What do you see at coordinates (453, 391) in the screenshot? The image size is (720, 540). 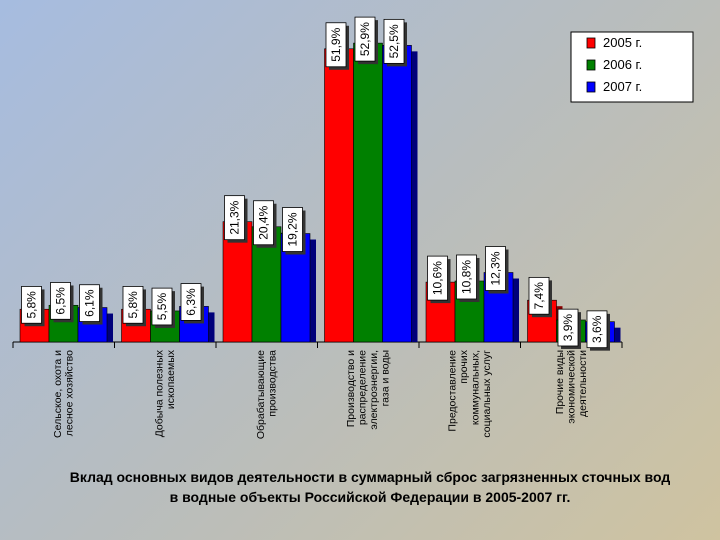 I see `category-label-line: Предоставление` at bounding box center [453, 391].